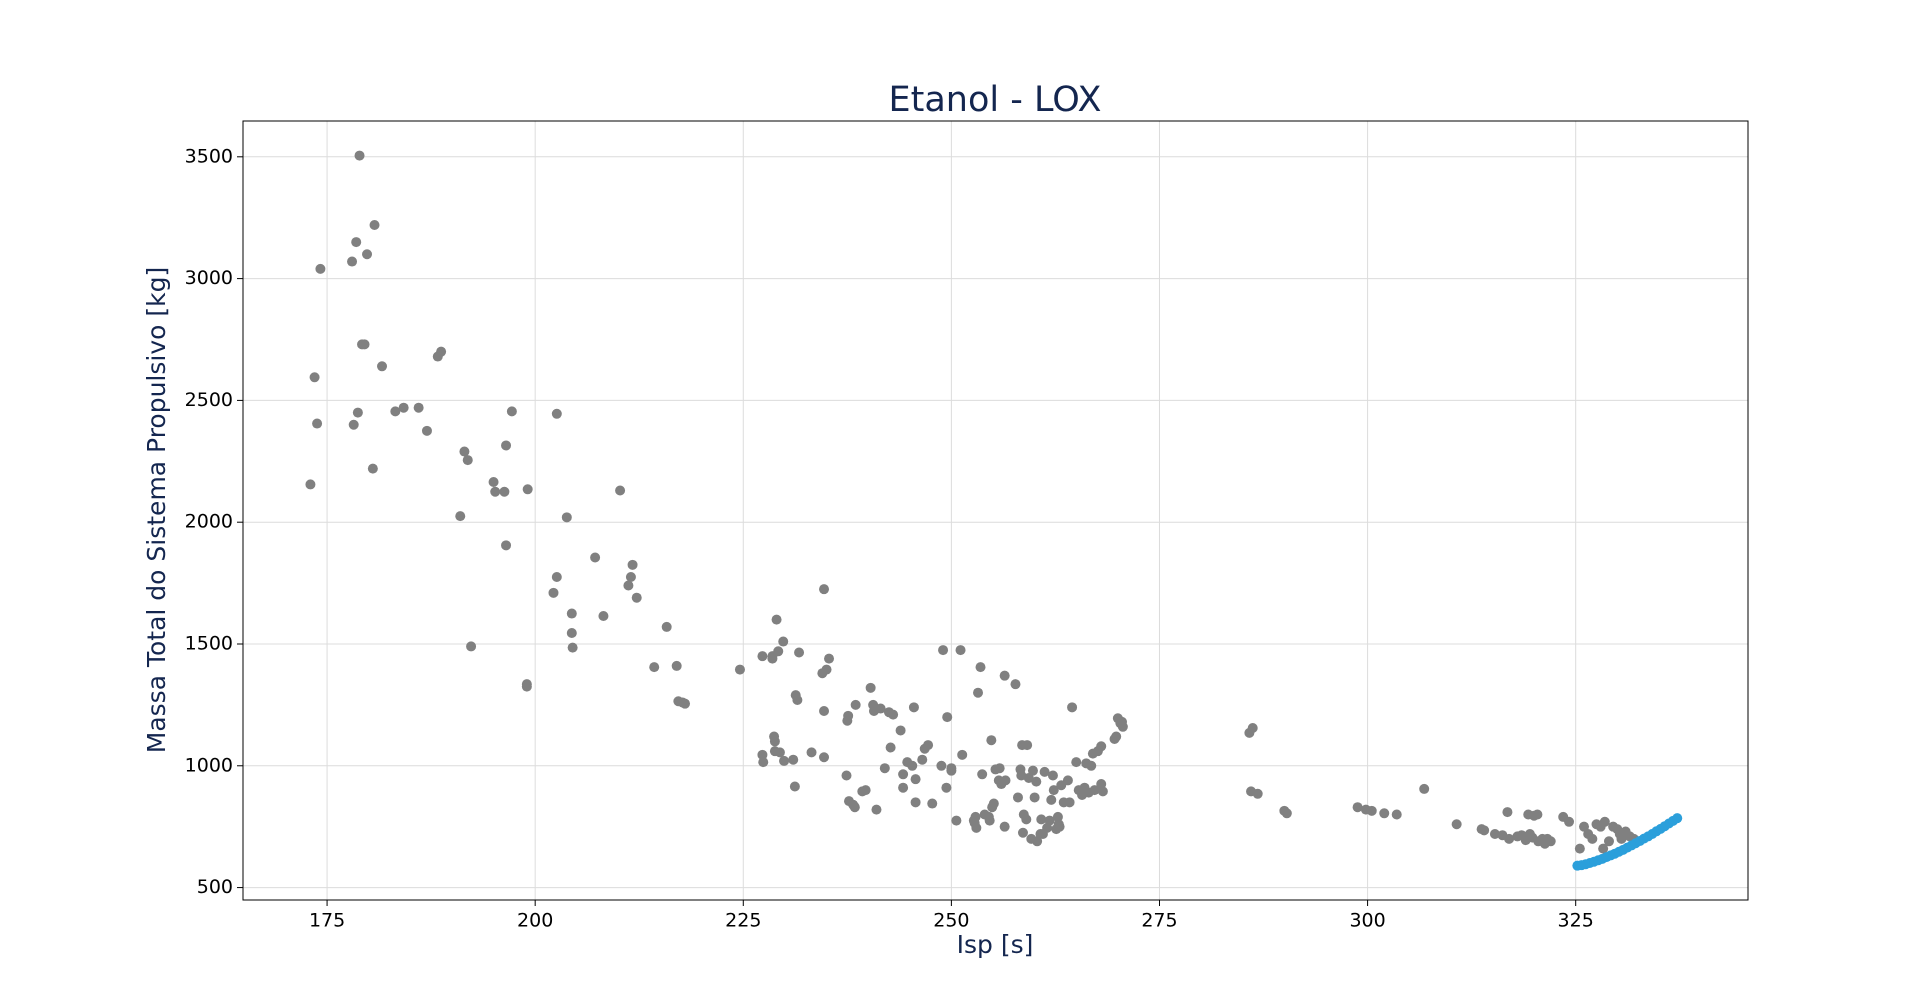  Describe the element at coordinates (535, 921) in the screenshot. I see `x-tick-label: 200` at that location.